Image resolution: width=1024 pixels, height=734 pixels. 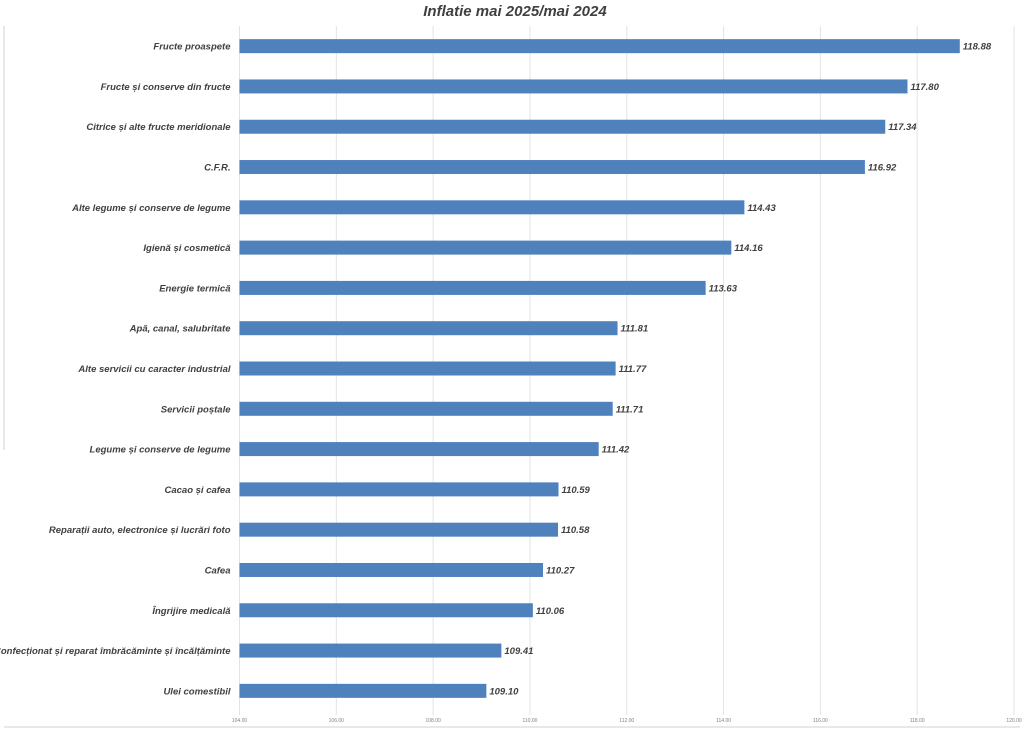 I want to click on category-label-2: Citrice și alte fructe meridionale, so click(x=158, y=127).